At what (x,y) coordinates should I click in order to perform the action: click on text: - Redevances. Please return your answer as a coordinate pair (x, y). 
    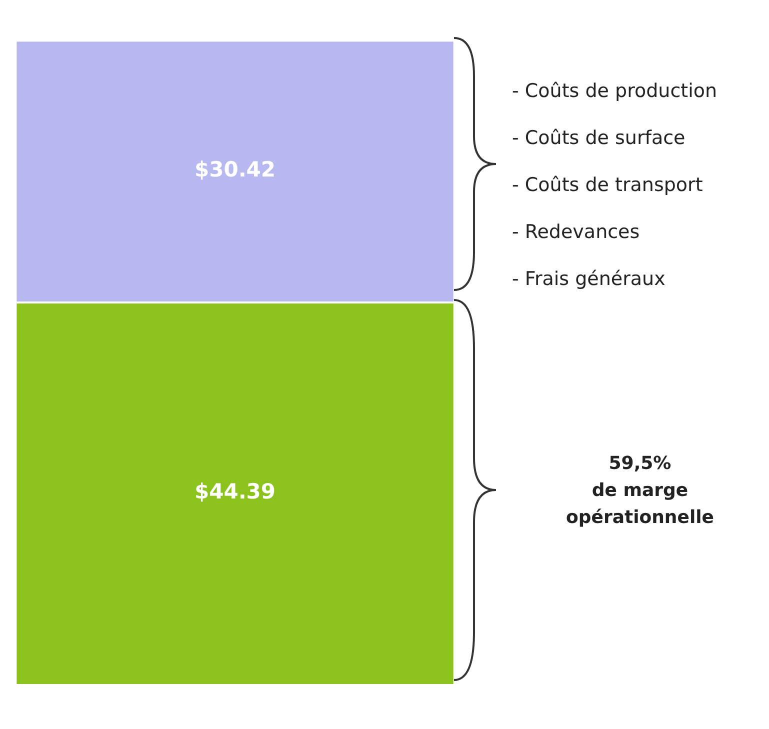
    Looking at the image, I should click on (576, 232).